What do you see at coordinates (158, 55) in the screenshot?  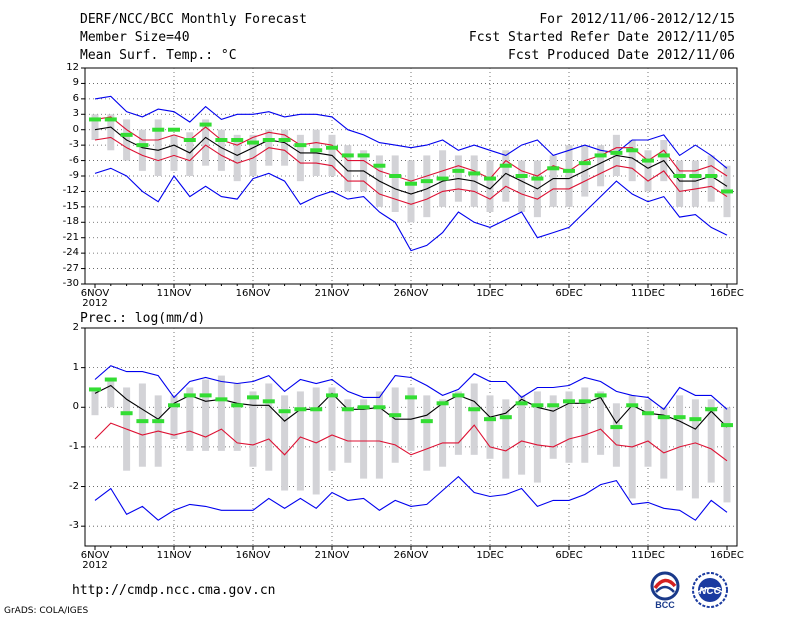 I see `variable-label: Mean Surf. Temp.: °C` at bounding box center [158, 55].